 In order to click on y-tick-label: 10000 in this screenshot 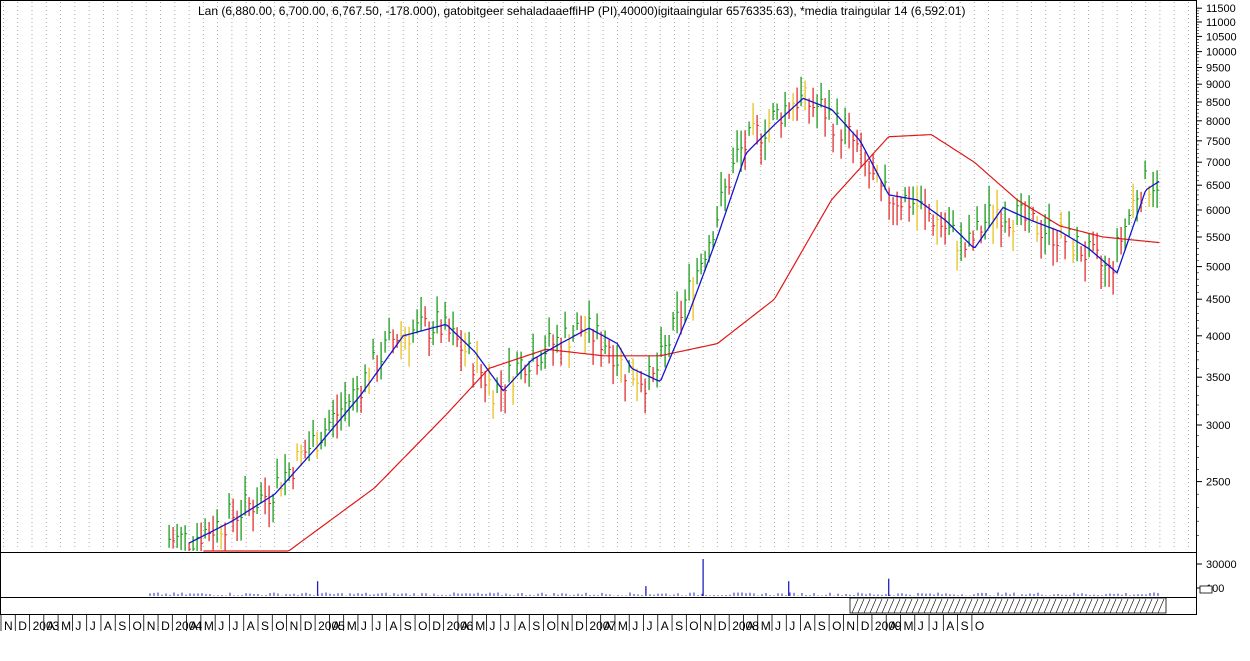, I will do `click(1221, 53)`.